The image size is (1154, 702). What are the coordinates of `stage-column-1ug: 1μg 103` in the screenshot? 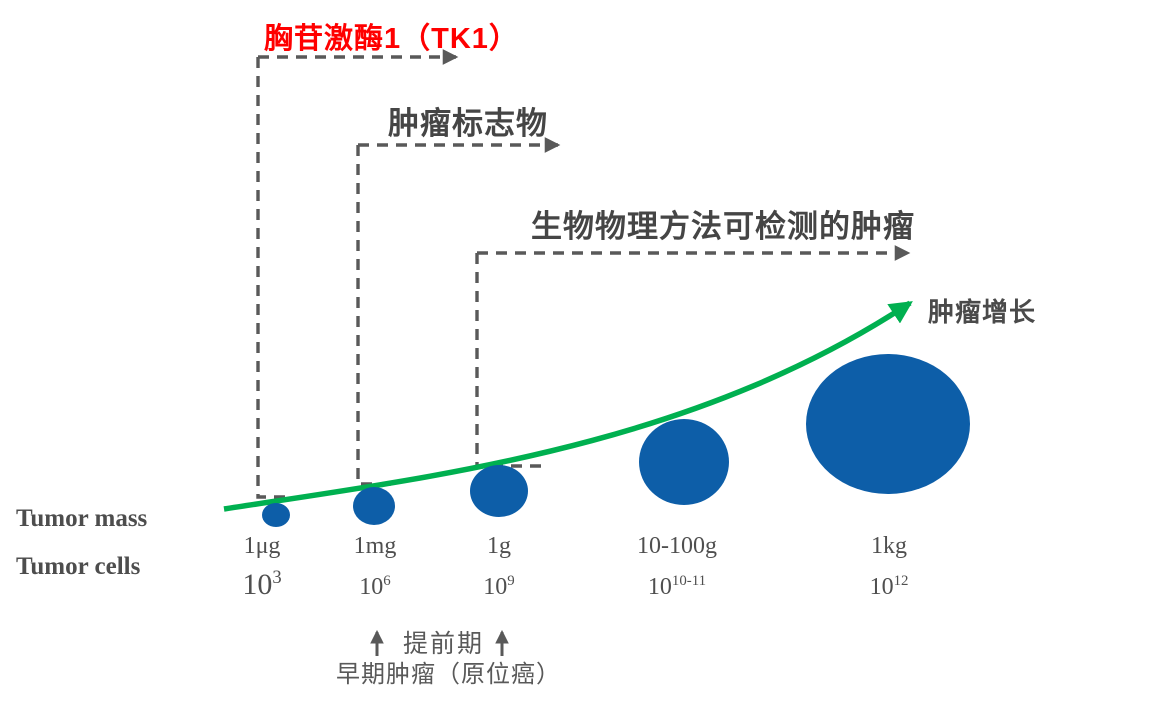 It's located at (262, 566).